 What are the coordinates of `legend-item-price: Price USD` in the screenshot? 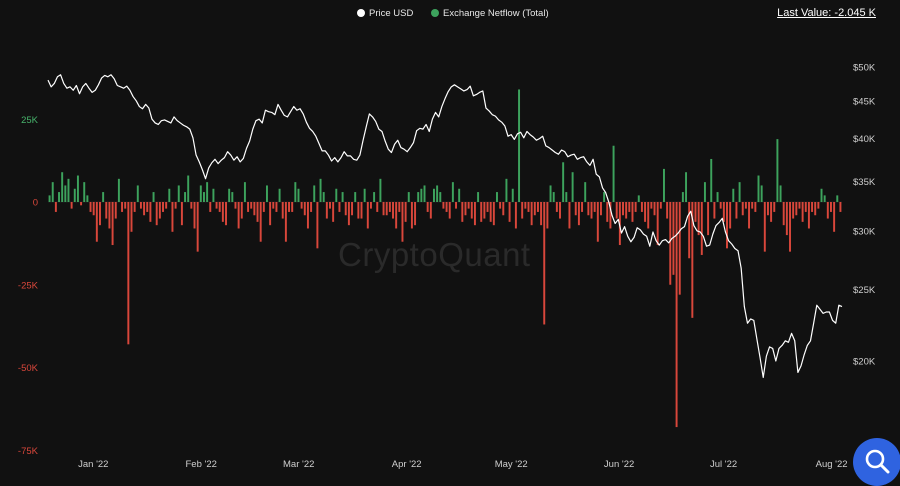 It's located at (385, 13).